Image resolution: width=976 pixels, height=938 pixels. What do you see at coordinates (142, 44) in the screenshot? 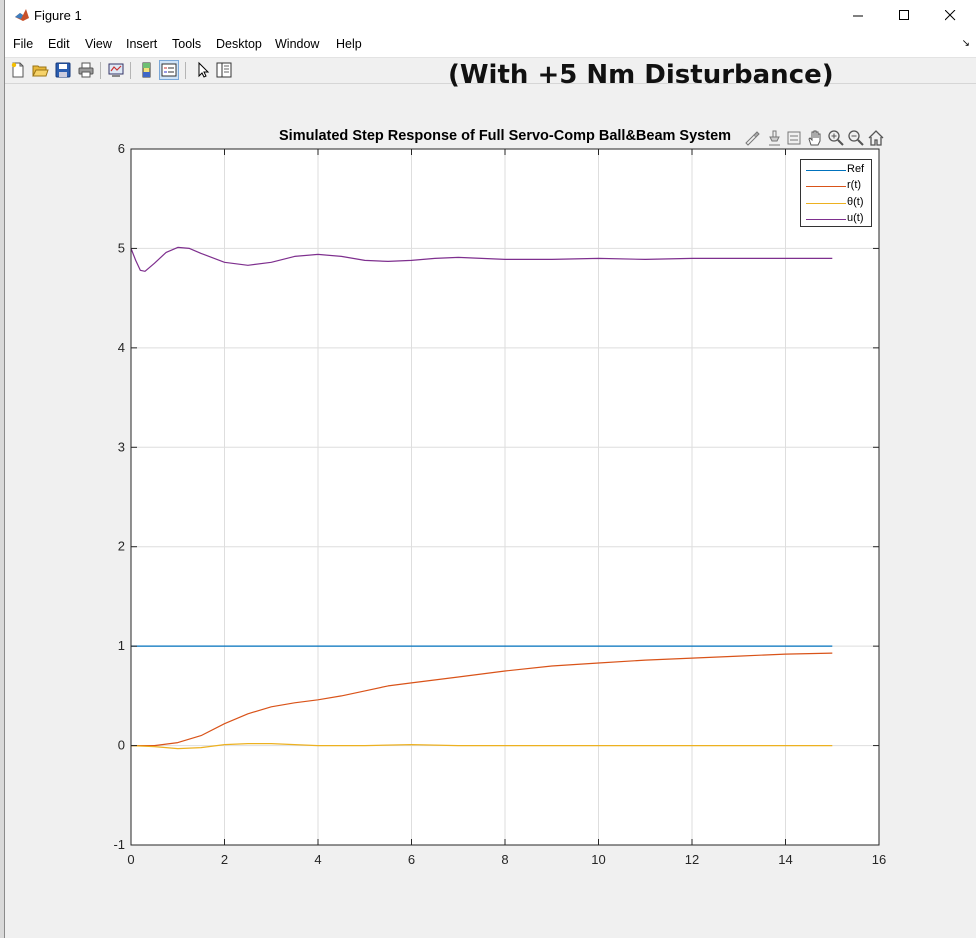
I see `menu-insert: Insert` at bounding box center [142, 44].